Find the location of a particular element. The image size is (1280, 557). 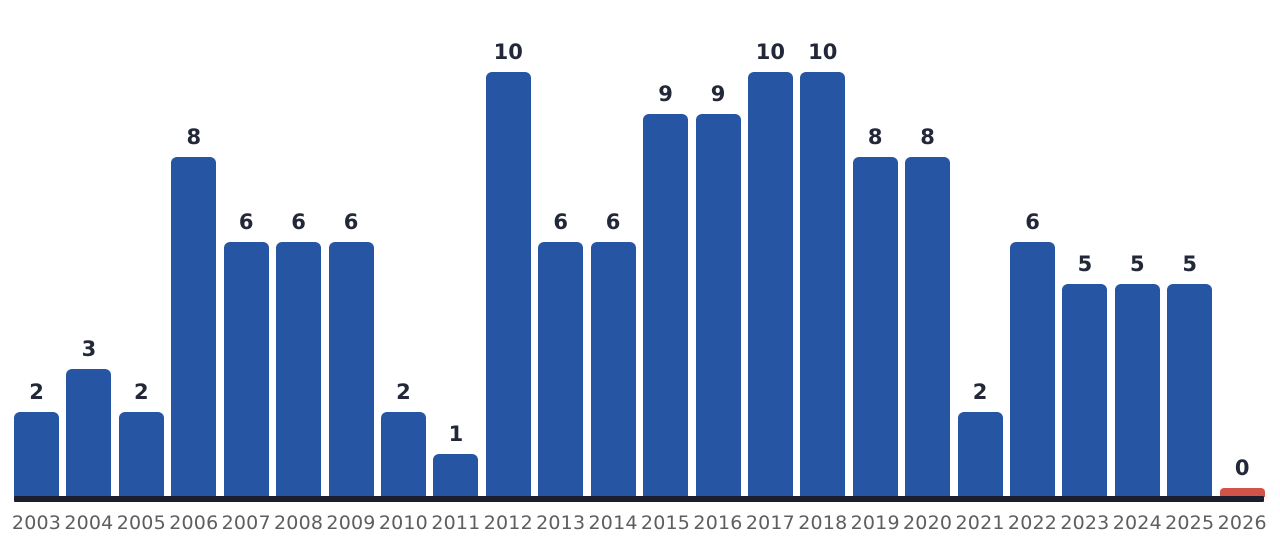

x-tick-label-2017: 2017 is located at coordinates (770, 523).